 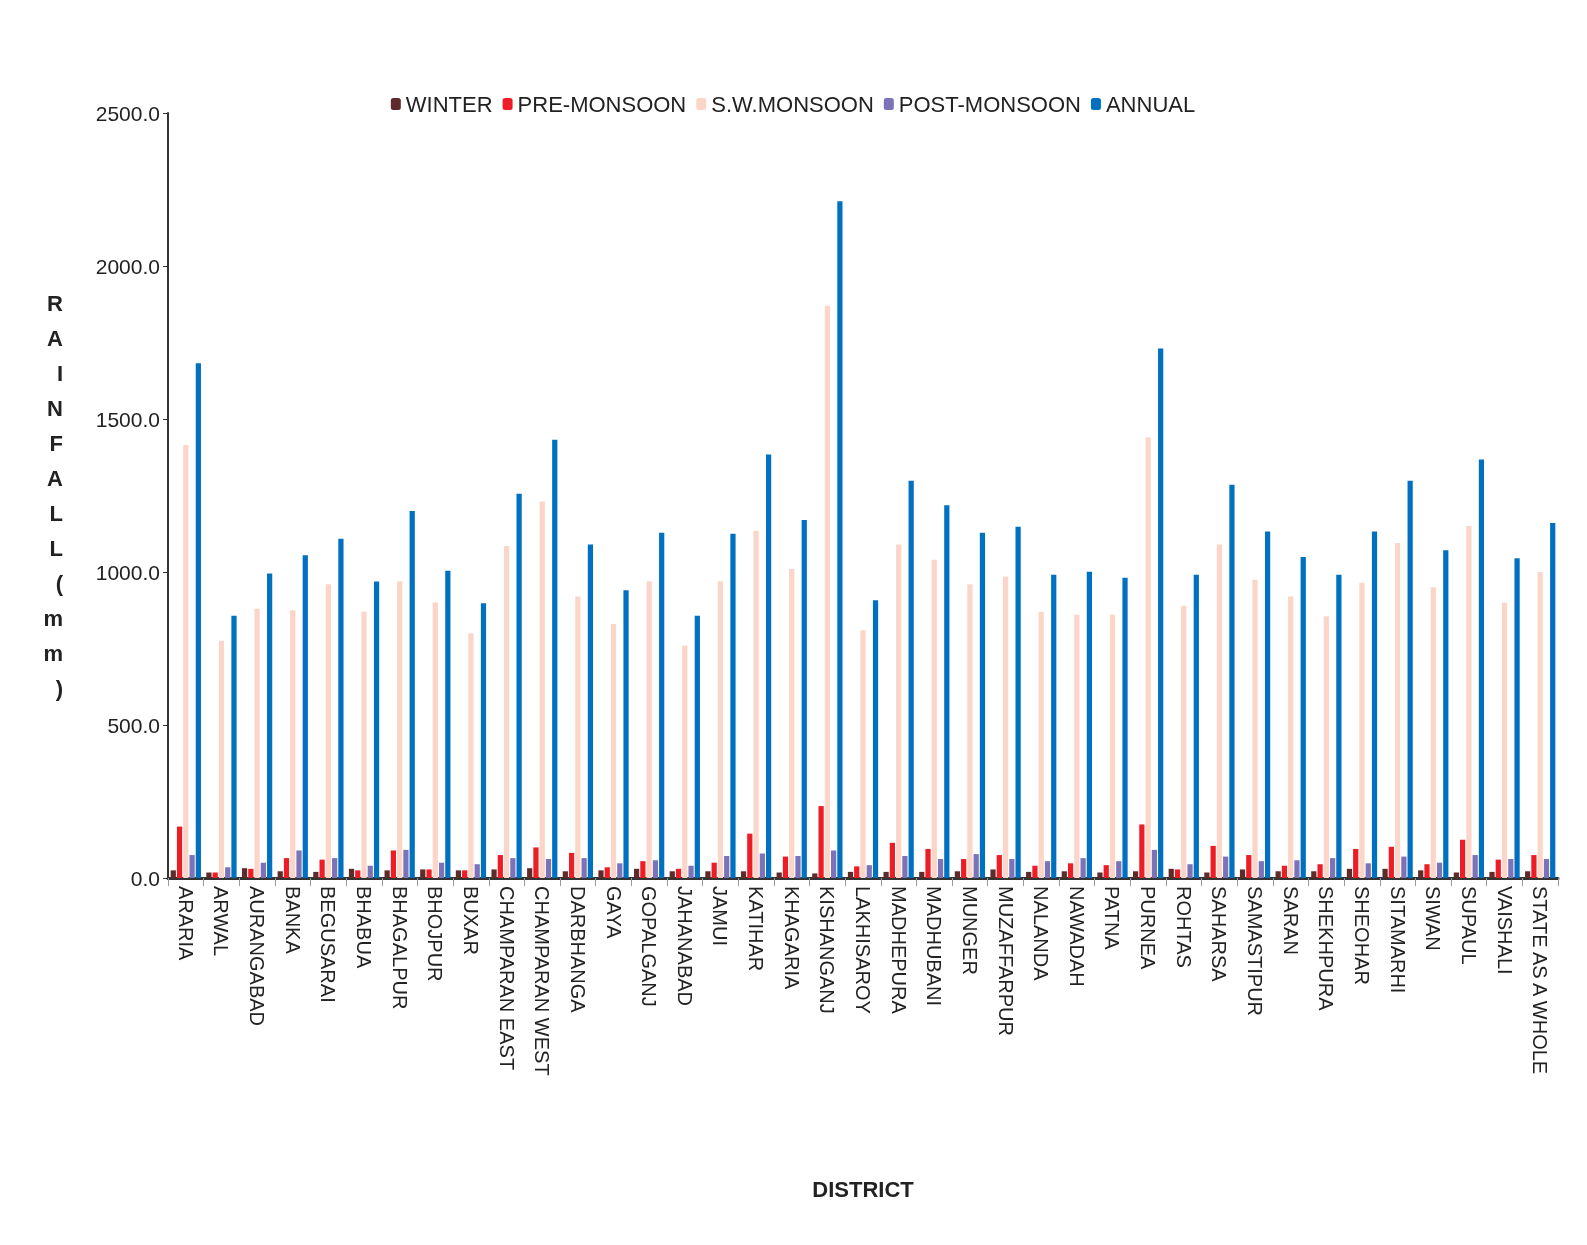 What do you see at coordinates (1361, 935) in the screenshot?
I see `x-tick-label: SHEOHAR` at bounding box center [1361, 935].